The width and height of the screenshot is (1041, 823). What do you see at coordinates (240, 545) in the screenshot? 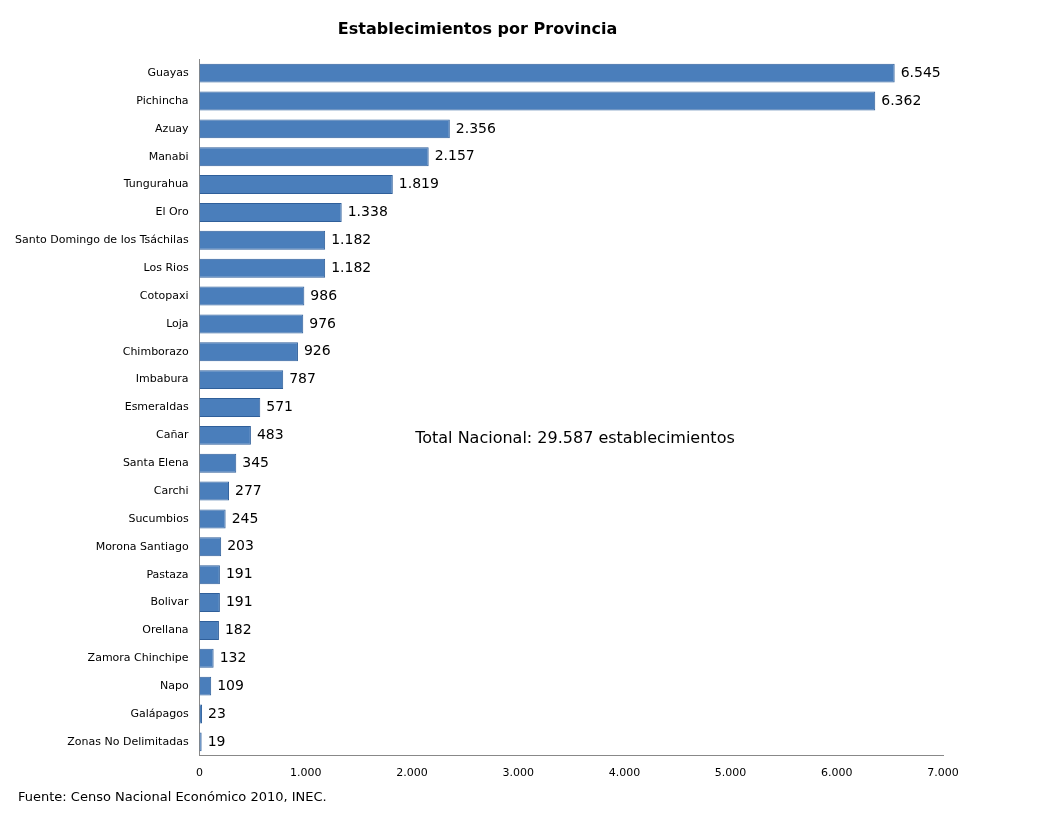
I see `data-label: 203` at bounding box center [240, 545].